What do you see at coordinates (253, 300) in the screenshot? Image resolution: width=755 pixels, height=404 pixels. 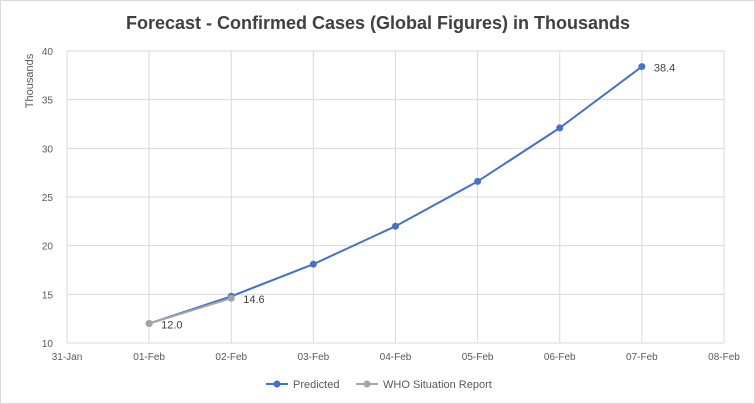 I see `data-label: 14.6` at bounding box center [253, 300].